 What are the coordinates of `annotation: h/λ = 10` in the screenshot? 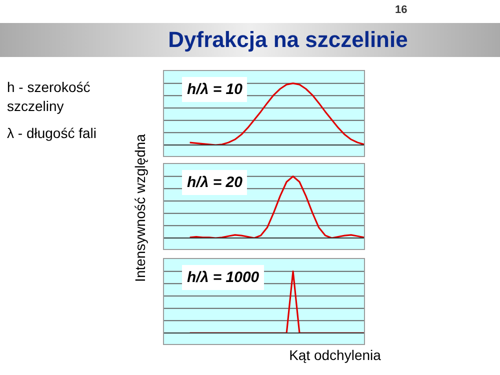 It's located at (215, 89).